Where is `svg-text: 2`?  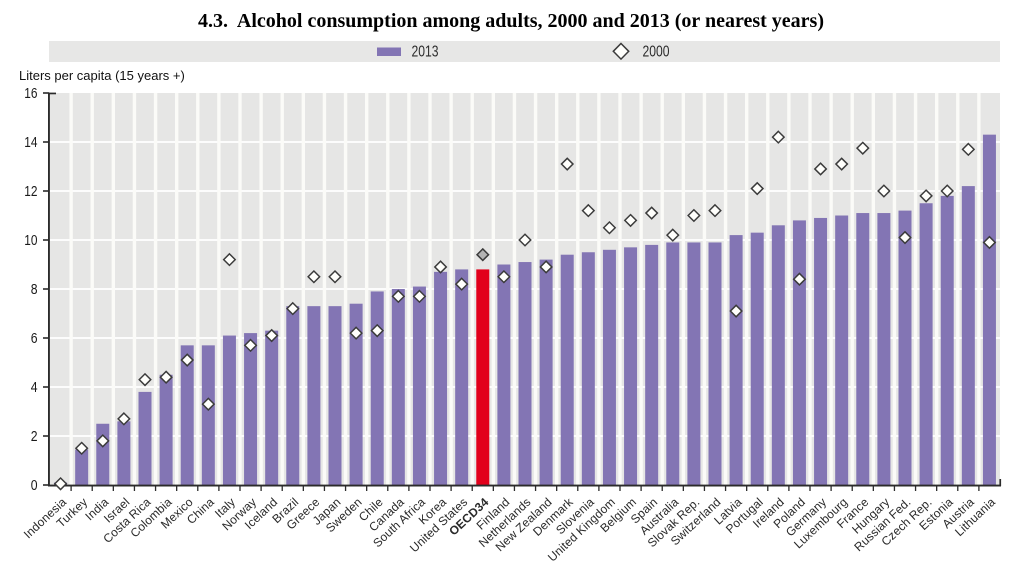
svg-text: 2 is located at coordinates (34, 437).